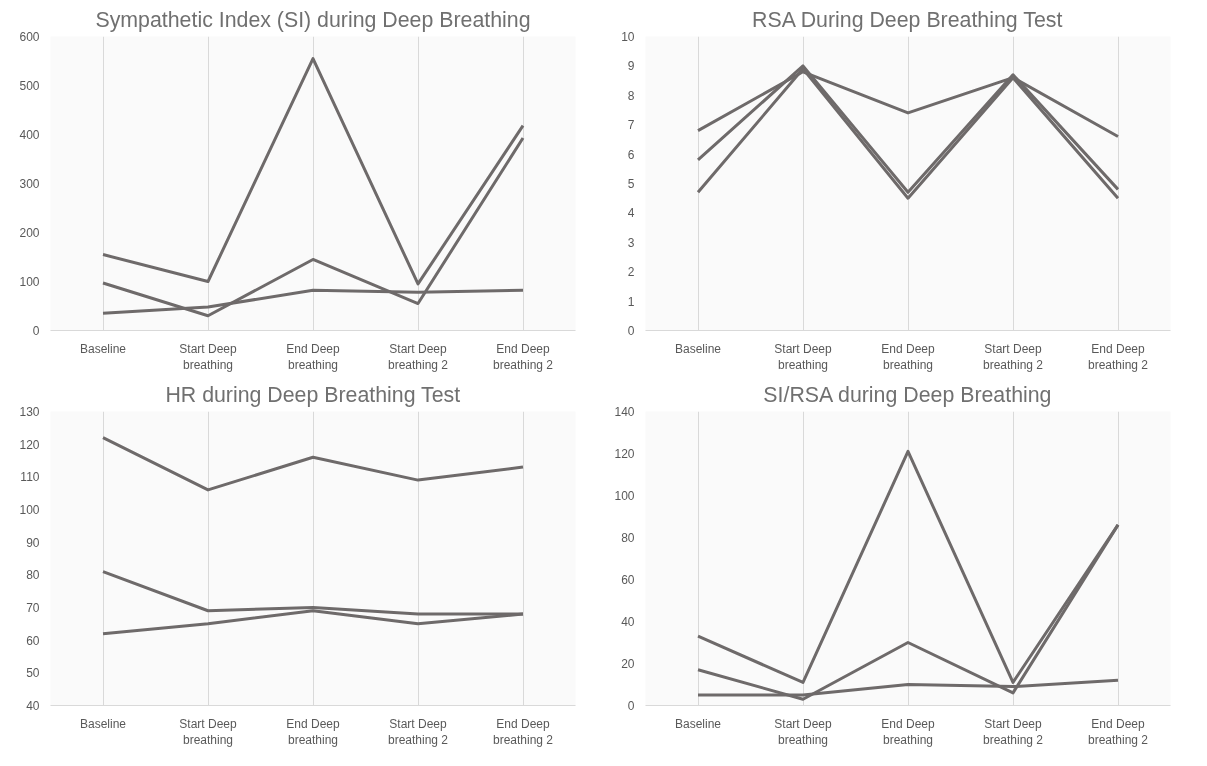 The width and height of the screenshot is (1207, 766). Describe the element at coordinates (33, 608) in the screenshot. I see `y-tick-label: 70` at that location.